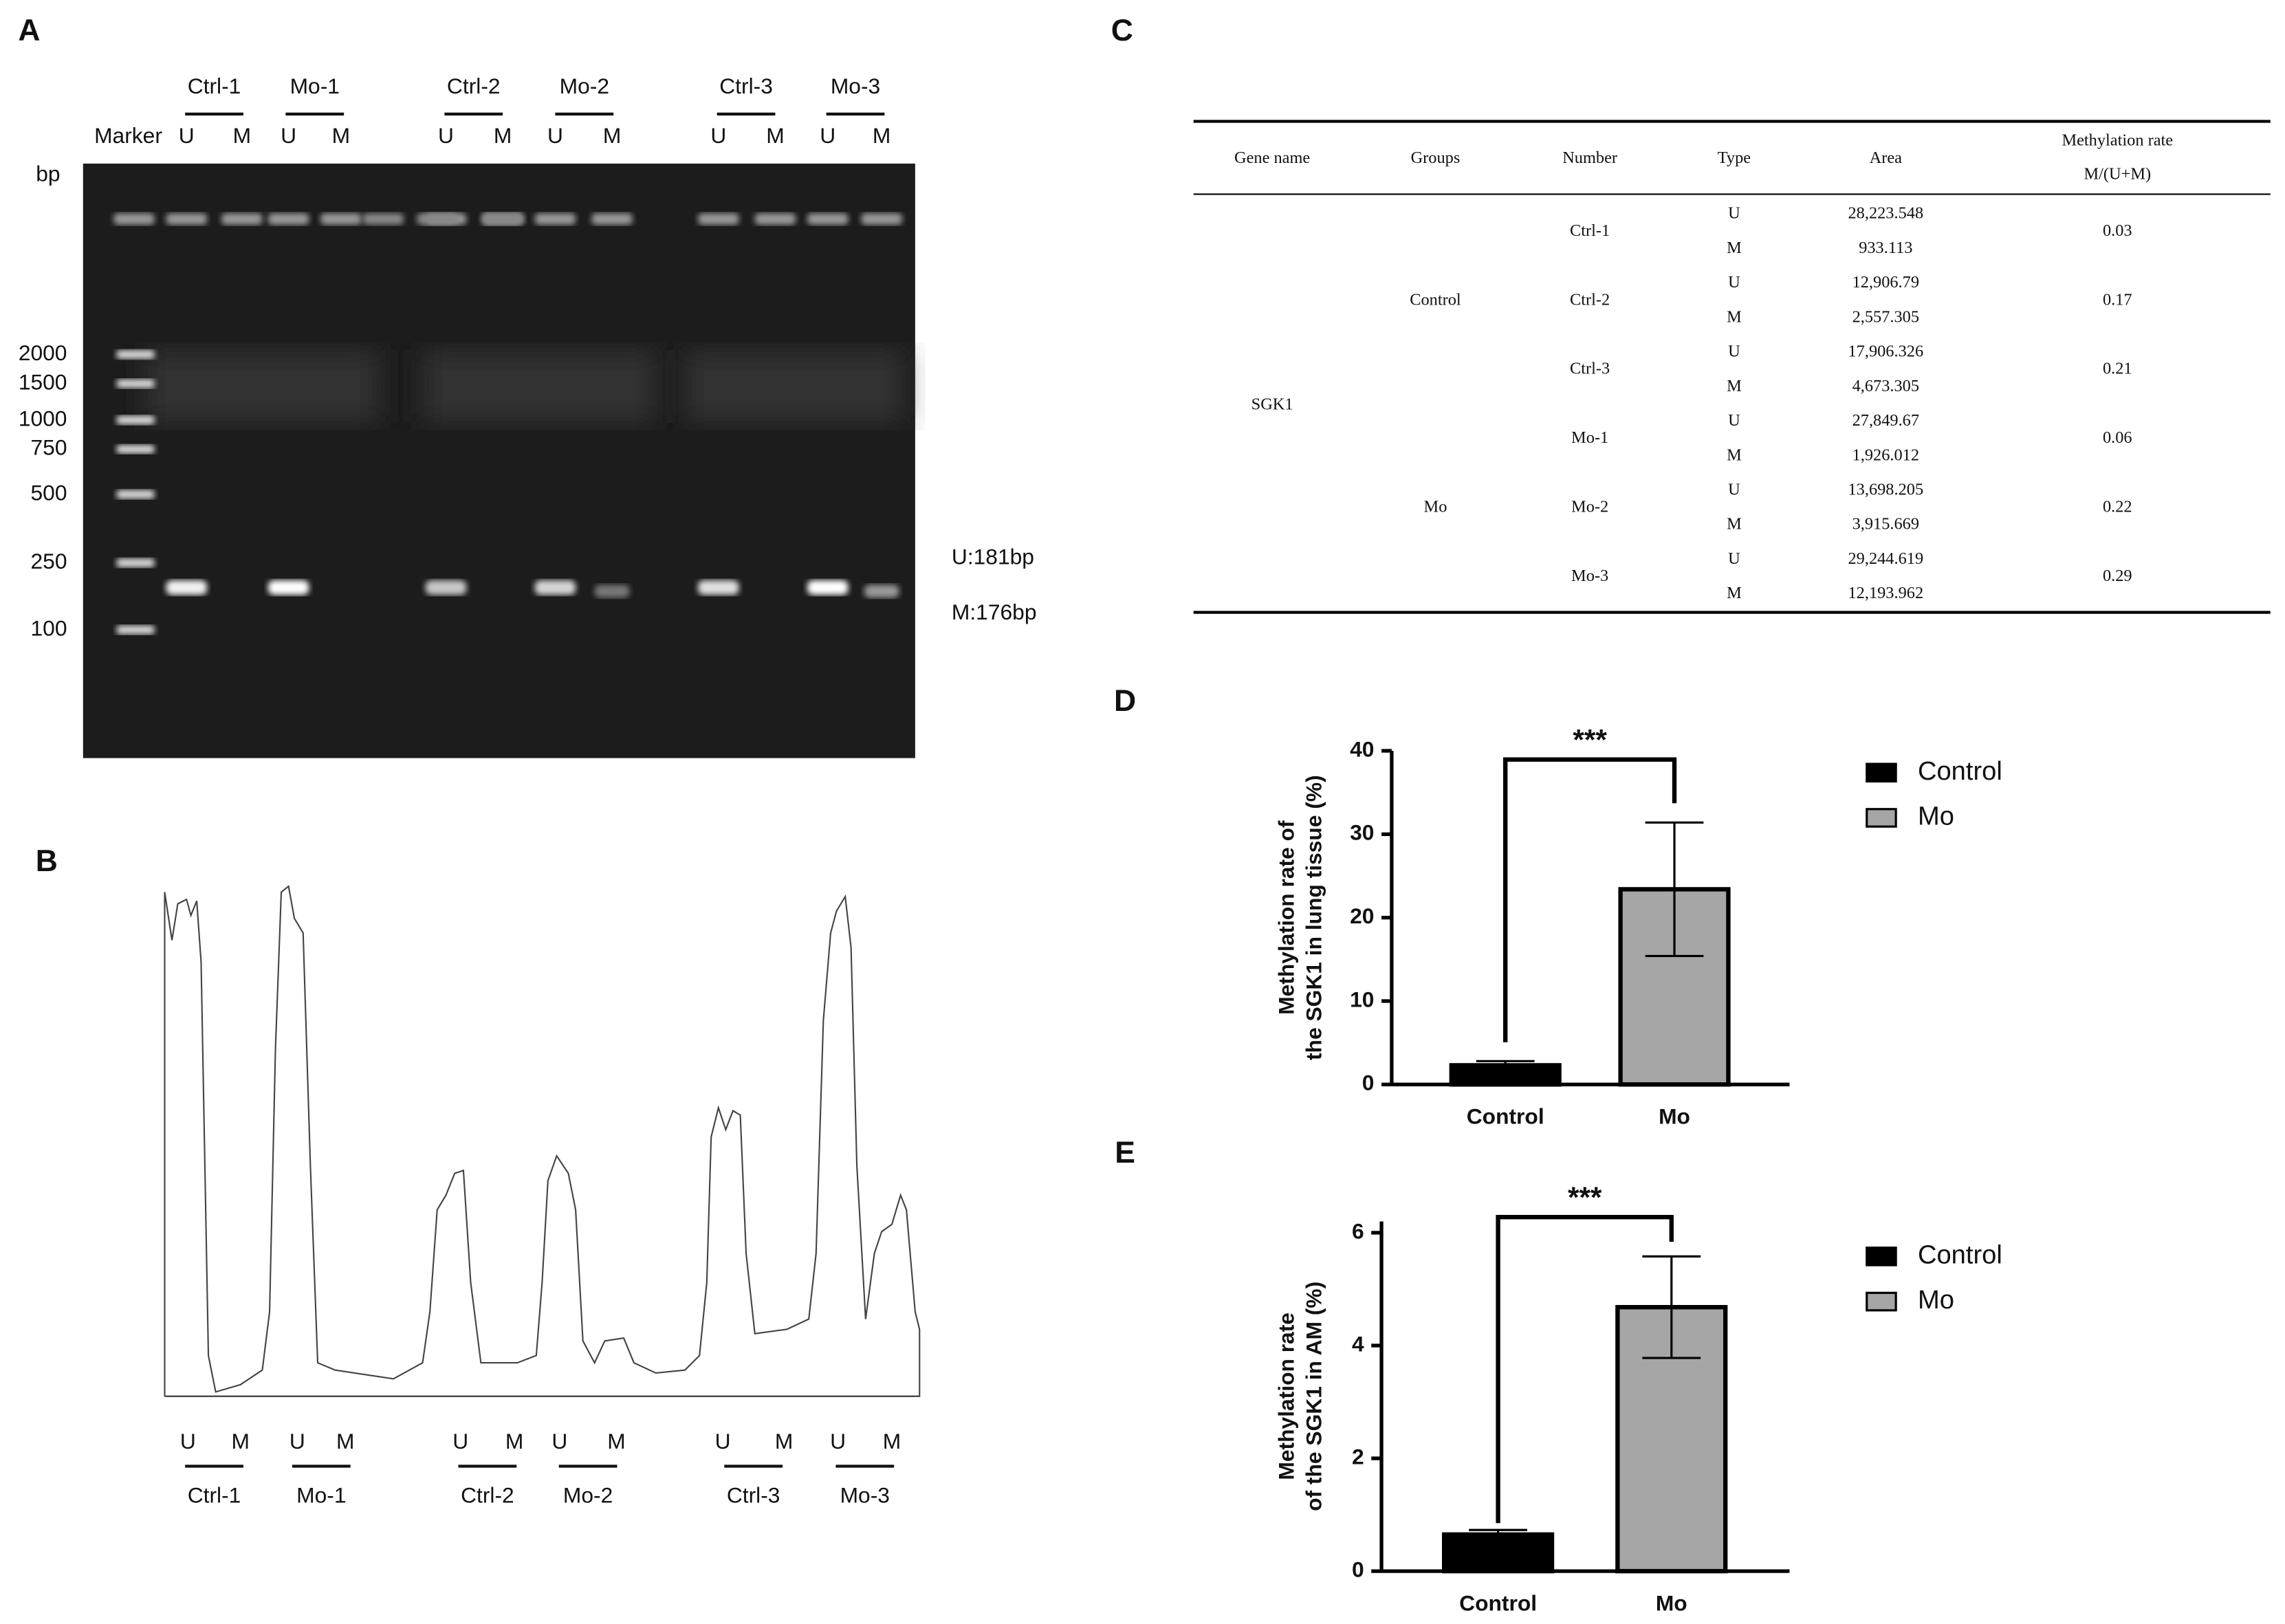 The image size is (2285, 1624). Describe the element at coordinates (1436, 158) in the screenshot. I see `table-header: Groups` at that location.